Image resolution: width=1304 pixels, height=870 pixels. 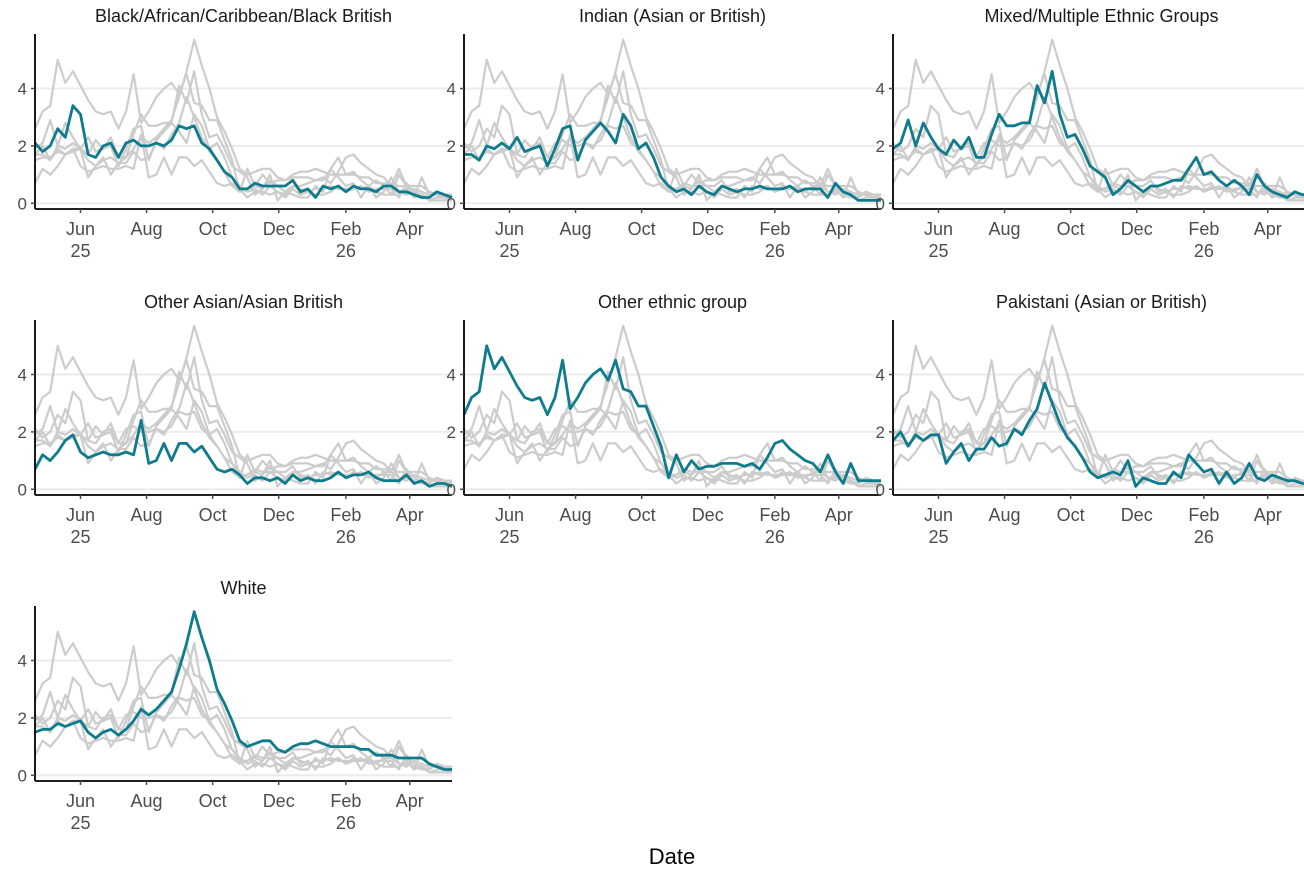 I want to click on x-axis-label: Date, so click(x=672, y=856).